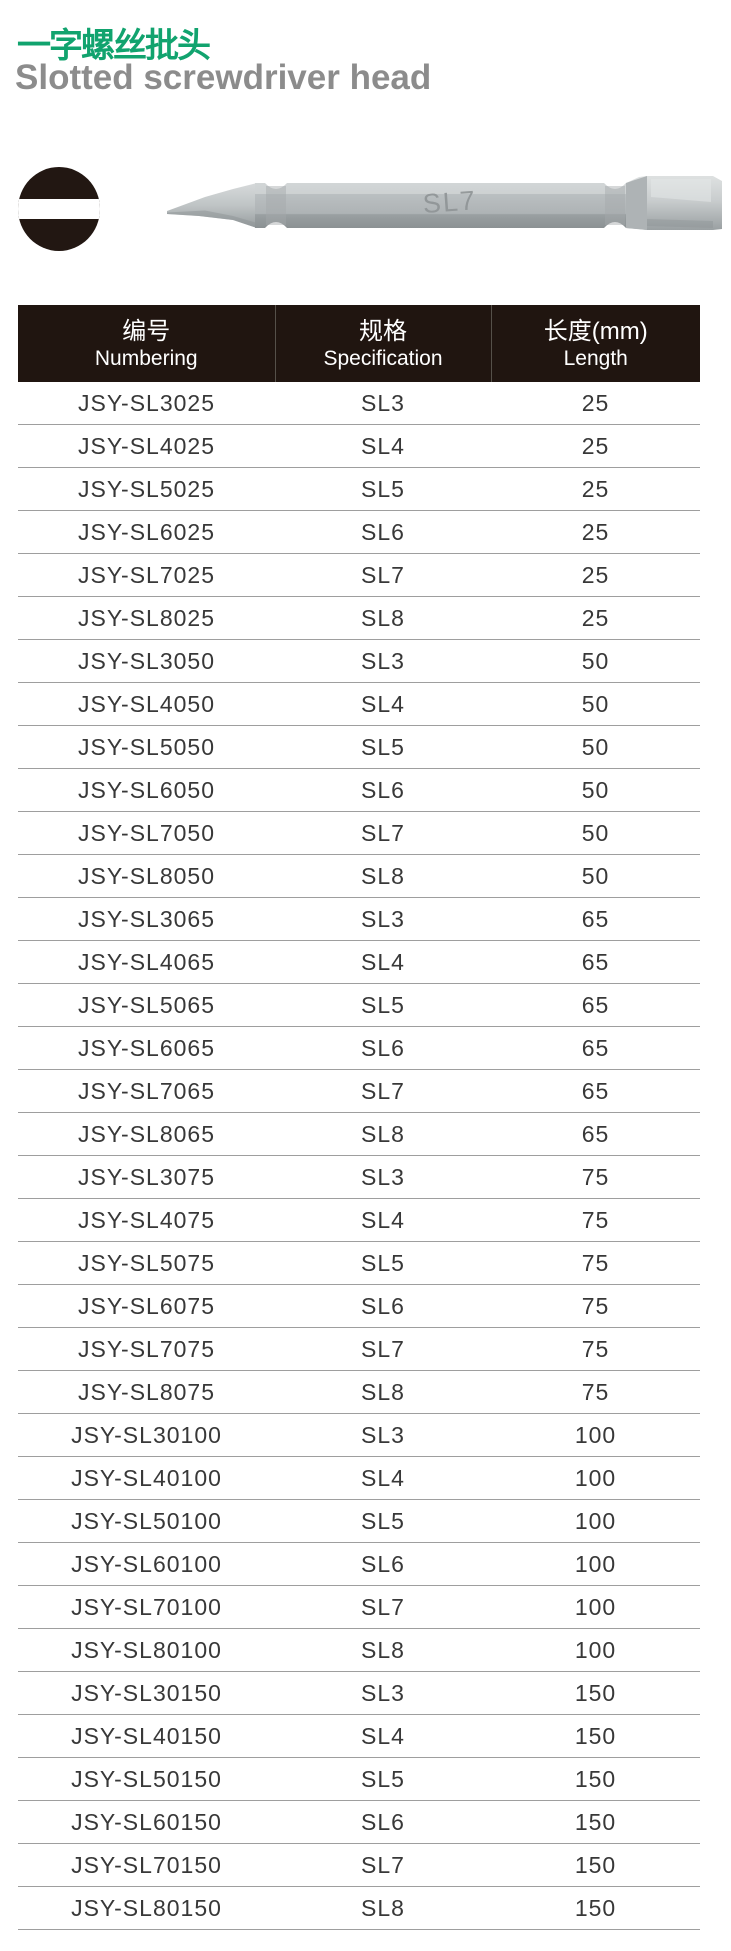 Image resolution: width=731 pixels, height=1951 pixels. Describe the element at coordinates (146, 403) in the screenshot. I see `numbering-cell: JSY-SL3025` at that location.